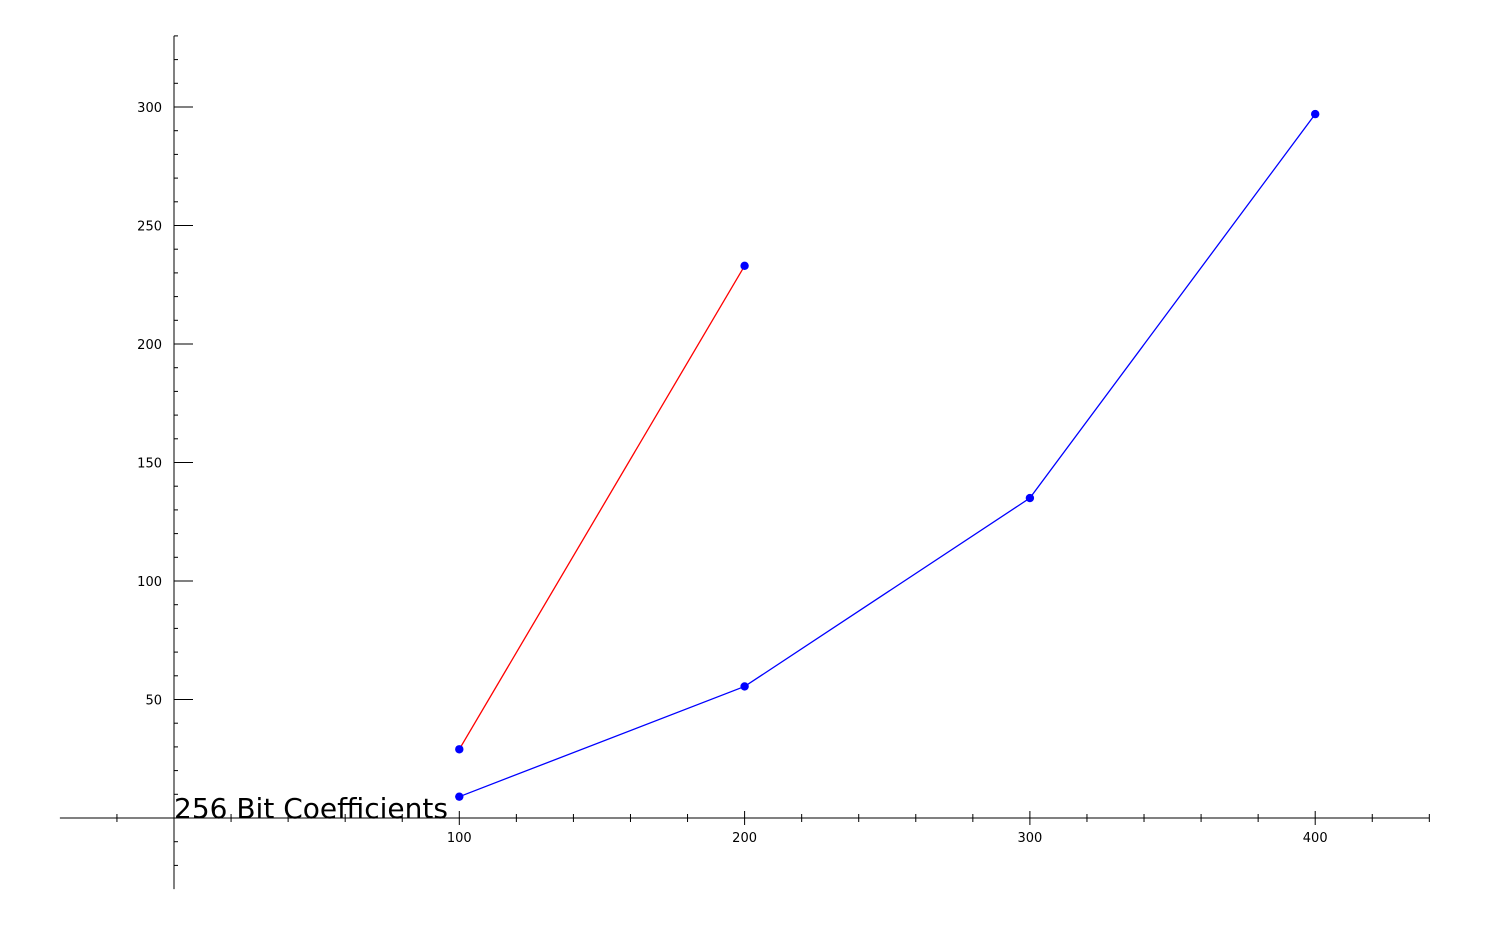 This screenshot has width=1500, height=927. I want to click on x-tick-label: 400, so click(1315, 838).